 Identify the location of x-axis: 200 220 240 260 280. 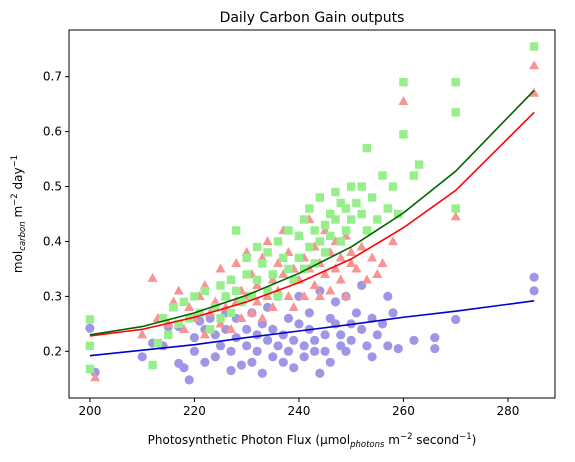
(298, 408).